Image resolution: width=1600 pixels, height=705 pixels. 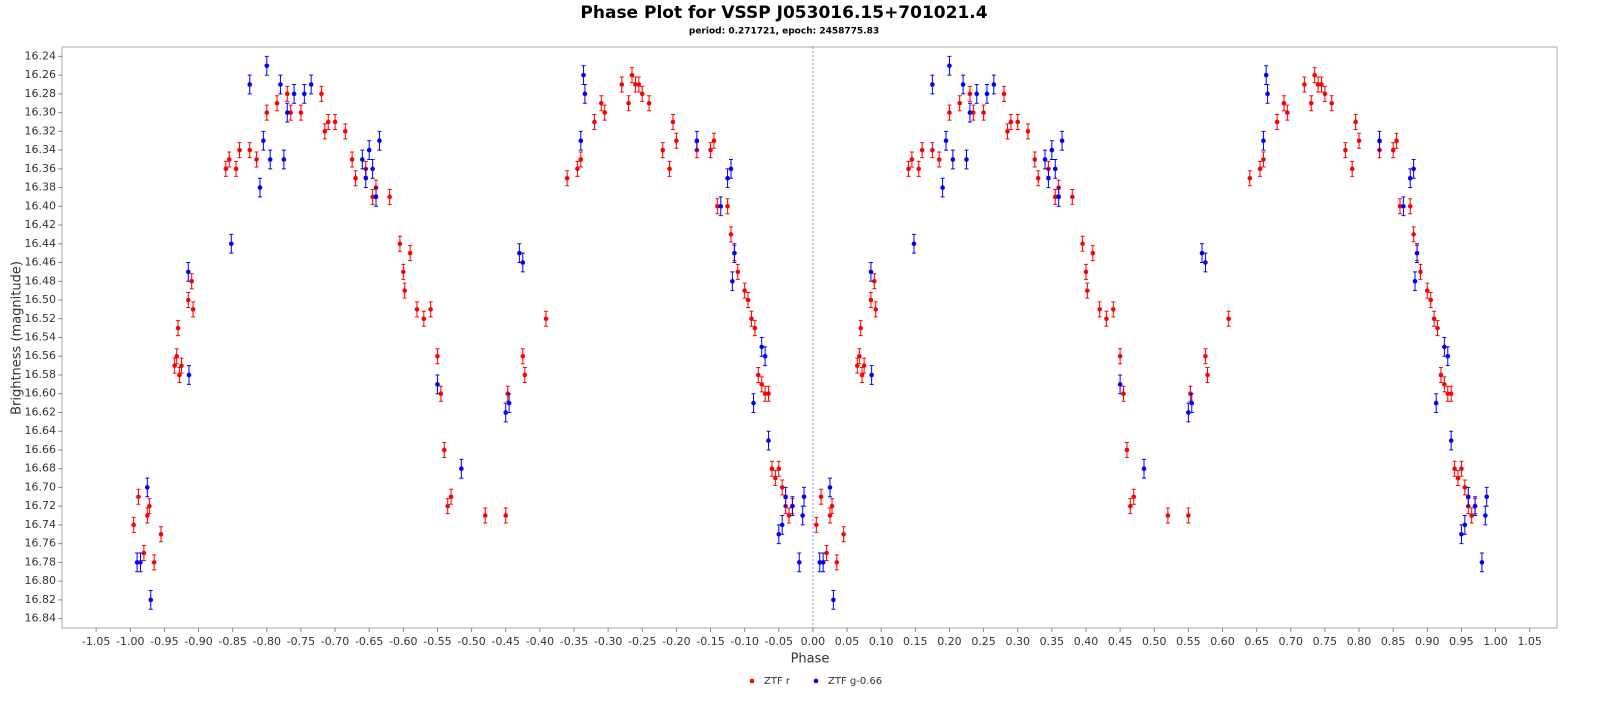 What do you see at coordinates (744, 641) in the screenshot?
I see `x-tick-label: -0.10` at bounding box center [744, 641].